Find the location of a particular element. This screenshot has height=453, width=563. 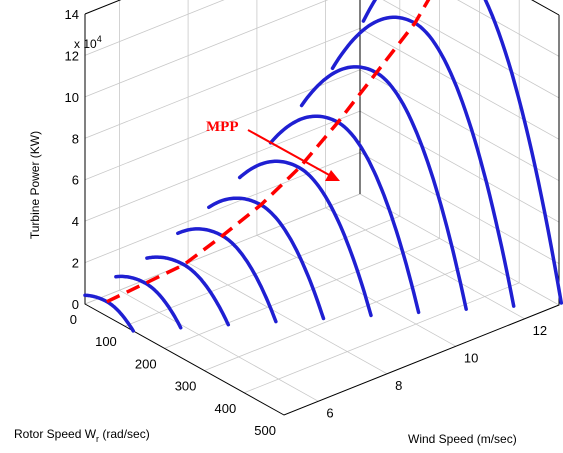

z-tick-label: 12 is located at coordinates (72, 55).